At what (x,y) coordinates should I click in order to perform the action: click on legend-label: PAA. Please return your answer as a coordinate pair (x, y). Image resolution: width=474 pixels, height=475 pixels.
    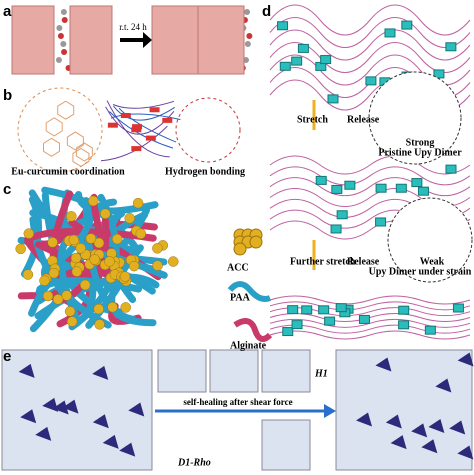
    Looking at the image, I should click on (240, 297).